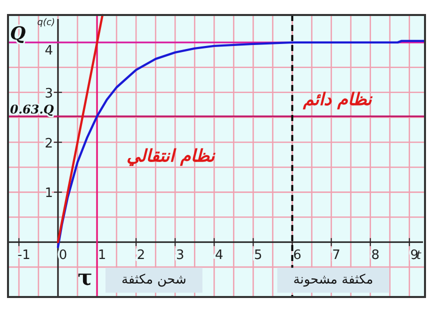  Describe the element at coordinates (48, 94) in the screenshot. I see `y-tick-label: 3` at that location.